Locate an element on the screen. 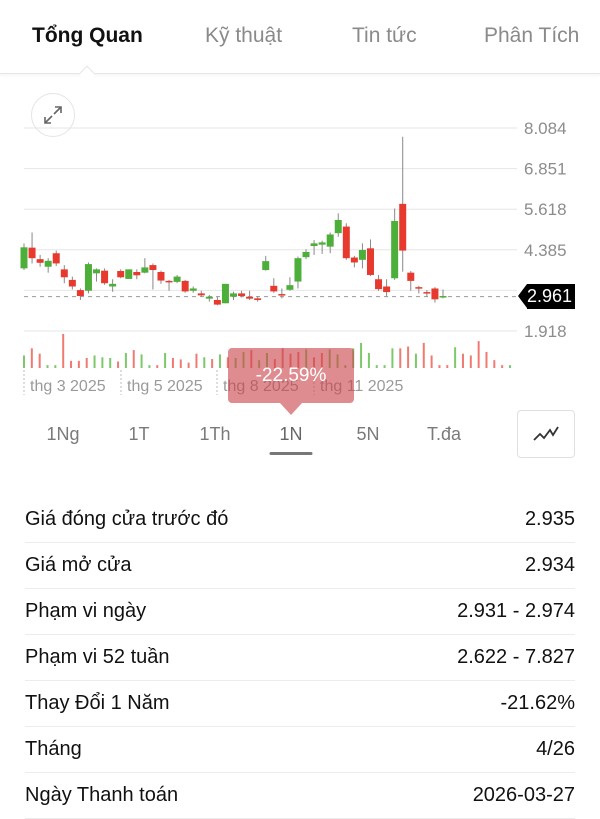 The image size is (600, 819). range-5y: 5N is located at coordinates (368, 434).